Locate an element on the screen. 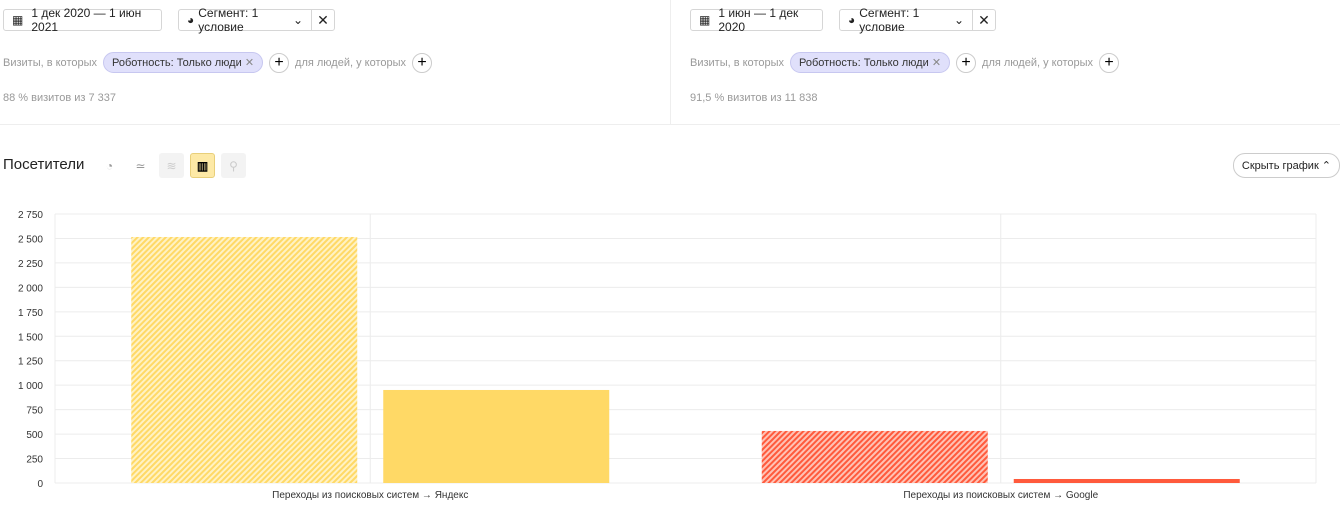 This screenshot has height=516, width=1340. x-category-label: Переходы из поисковых систем → Яндекс is located at coordinates (370, 495).